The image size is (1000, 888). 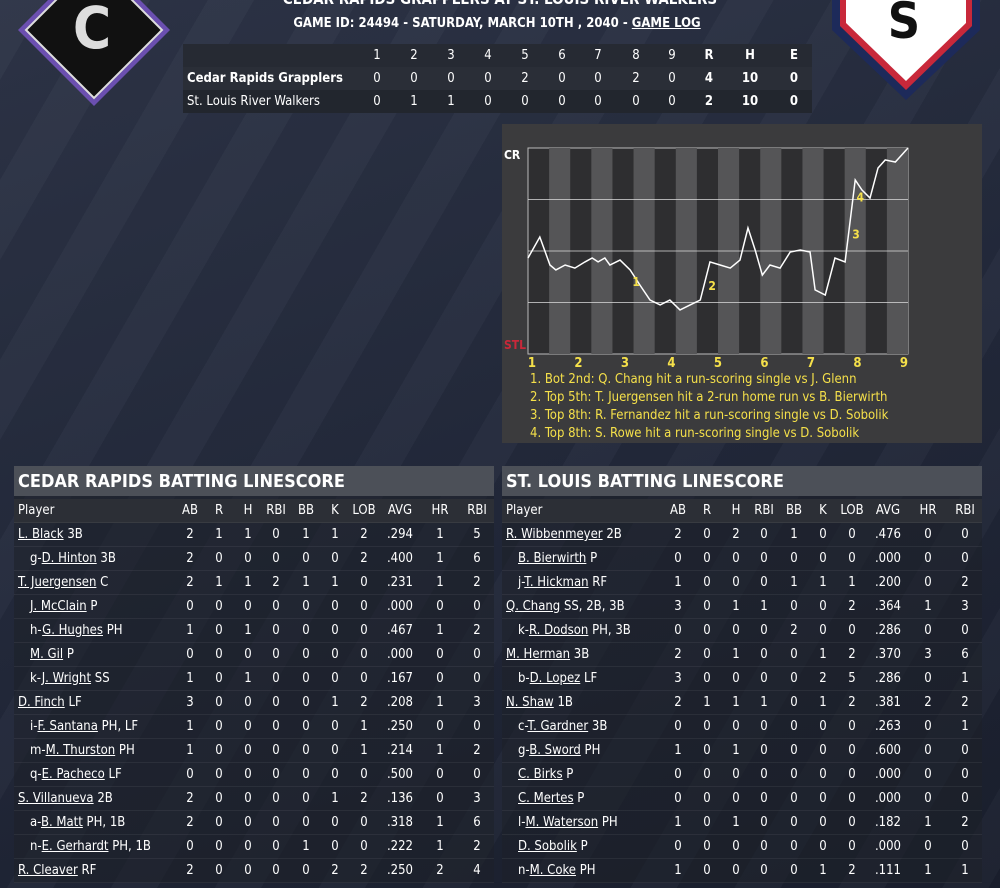 What do you see at coordinates (742, 799) in the screenshot?
I see `player-row: C. Mertes P 0 0 0 0 0 0 0 .000 0 0` at bounding box center [742, 799].